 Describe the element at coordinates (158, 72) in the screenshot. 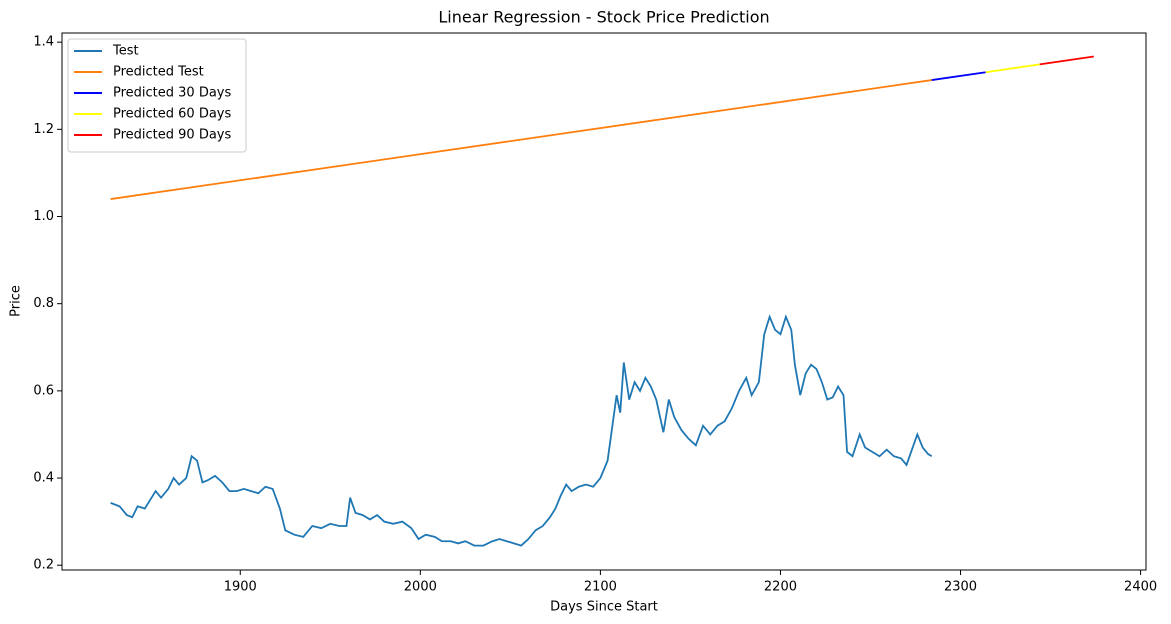

I see `legend-label: Predicted Test` at that location.